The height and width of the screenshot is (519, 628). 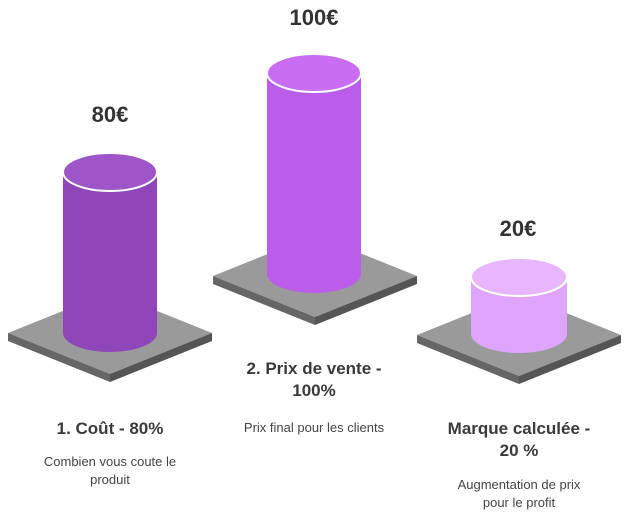 What do you see at coordinates (110, 461) in the screenshot?
I see `item-1-description-line-1: Combien vous coute le` at bounding box center [110, 461].